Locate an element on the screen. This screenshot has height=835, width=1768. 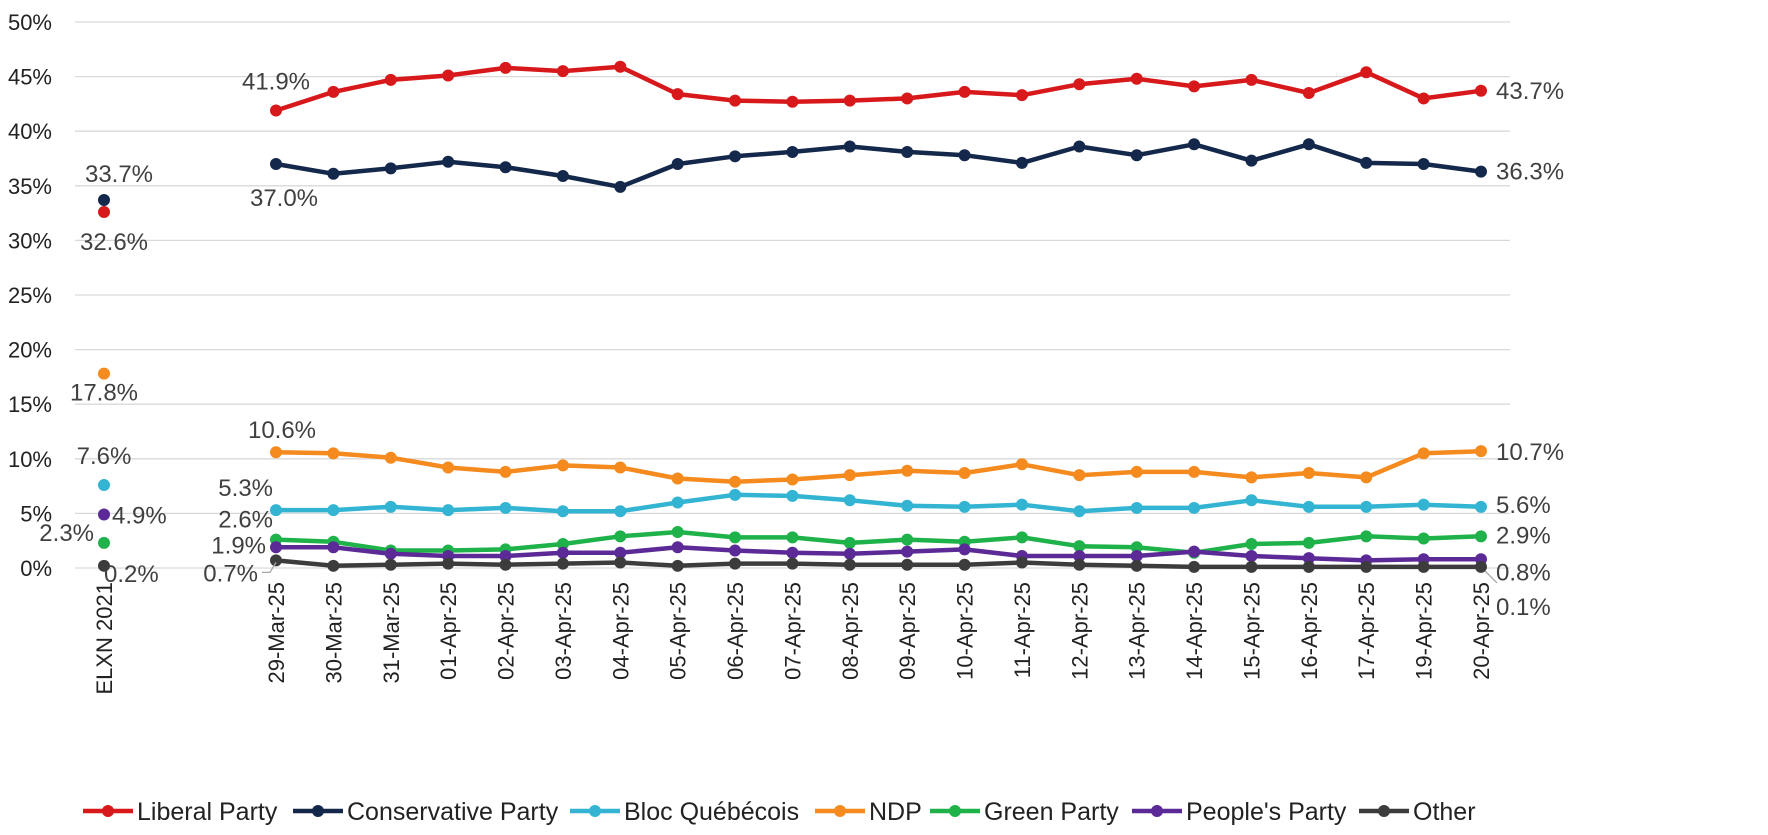
y-tick-label: 15% is located at coordinates (30, 404).